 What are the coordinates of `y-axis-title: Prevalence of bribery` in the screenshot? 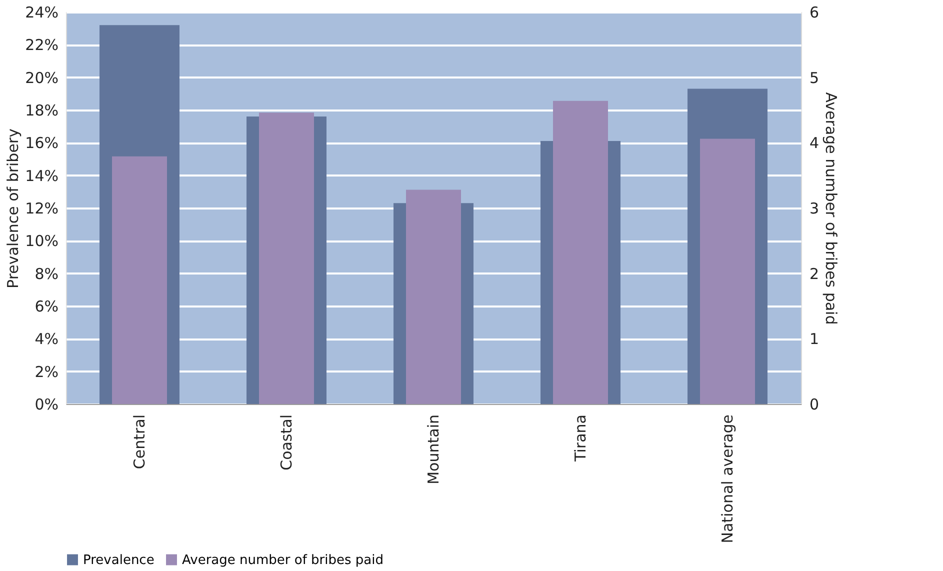 It's located at (13, 208).